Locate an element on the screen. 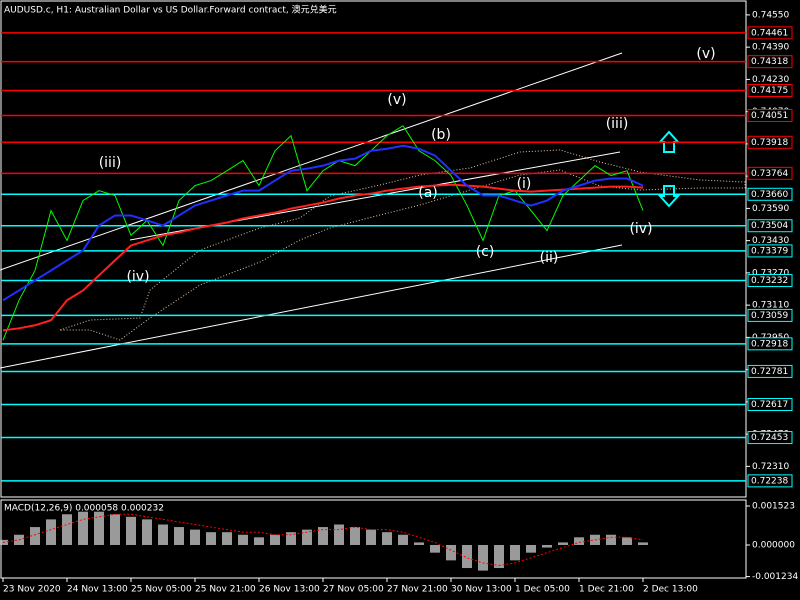 The image size is (800, 600). level-label: 0.74051 is located at coordinates (769, 116).